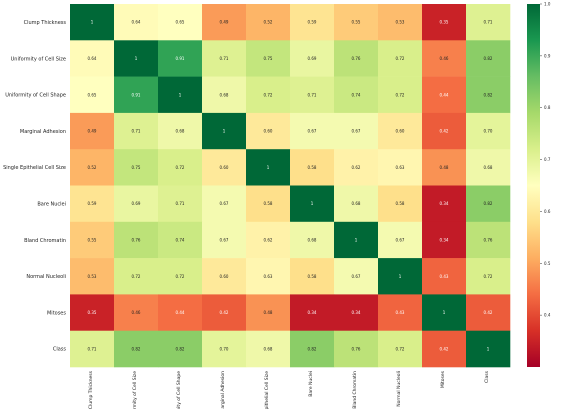 This screenshot has width=570, height=409. I want to click on cell-value-label: 0.62, so click(268, 239).